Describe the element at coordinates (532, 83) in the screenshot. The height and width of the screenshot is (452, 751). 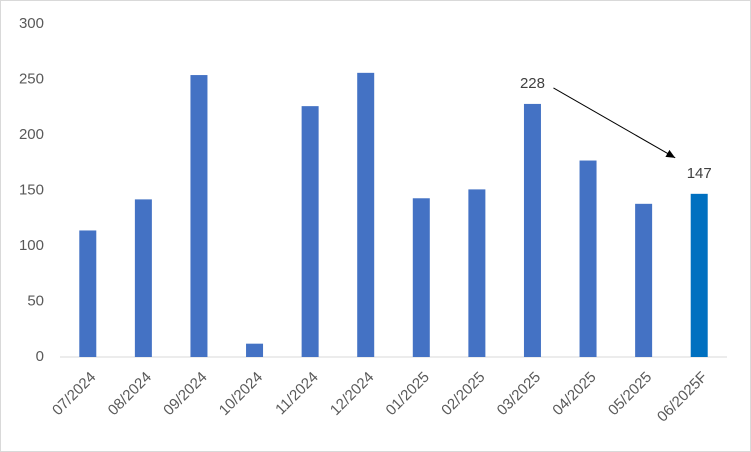
I see `data-label: 228` at that location.